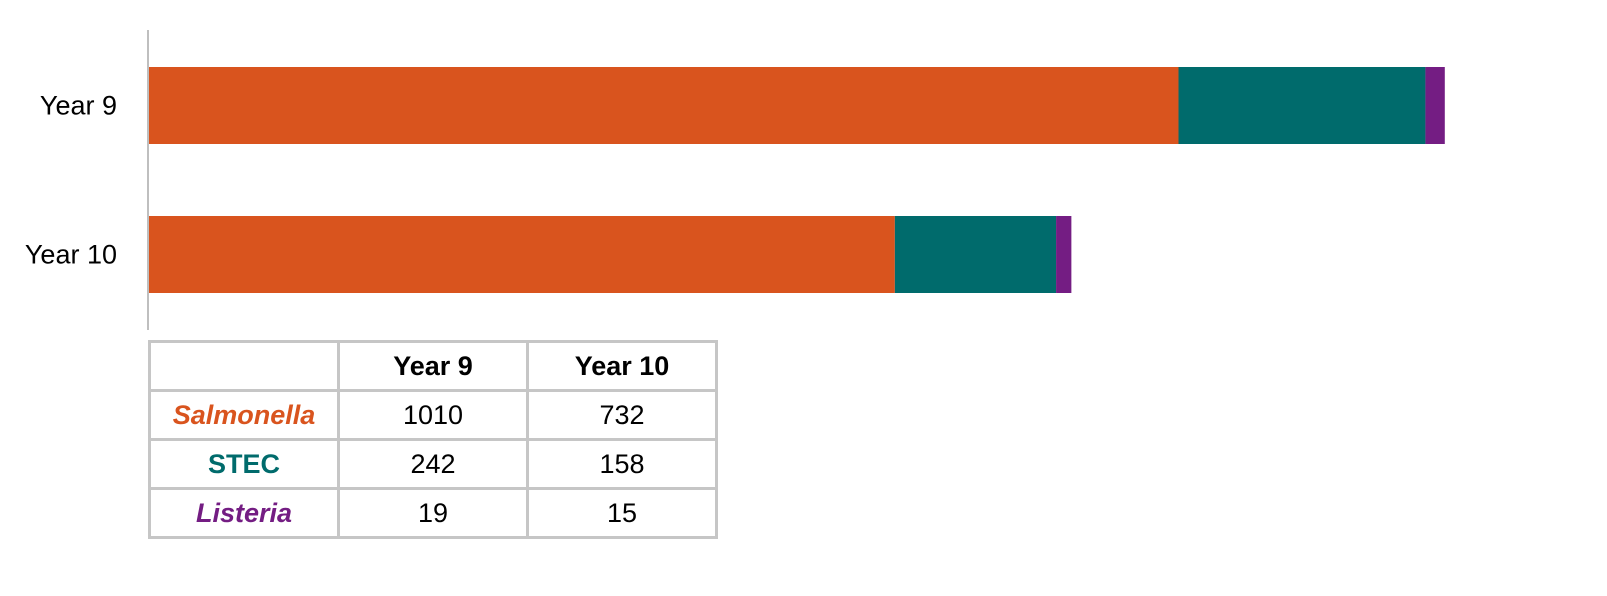 The width and height of the screenshot is (1607, 596). What do you see at coordinates (244, 464) in the screenshot?
I see `series-name-cell: STEC` at bounding box center [244, 464].